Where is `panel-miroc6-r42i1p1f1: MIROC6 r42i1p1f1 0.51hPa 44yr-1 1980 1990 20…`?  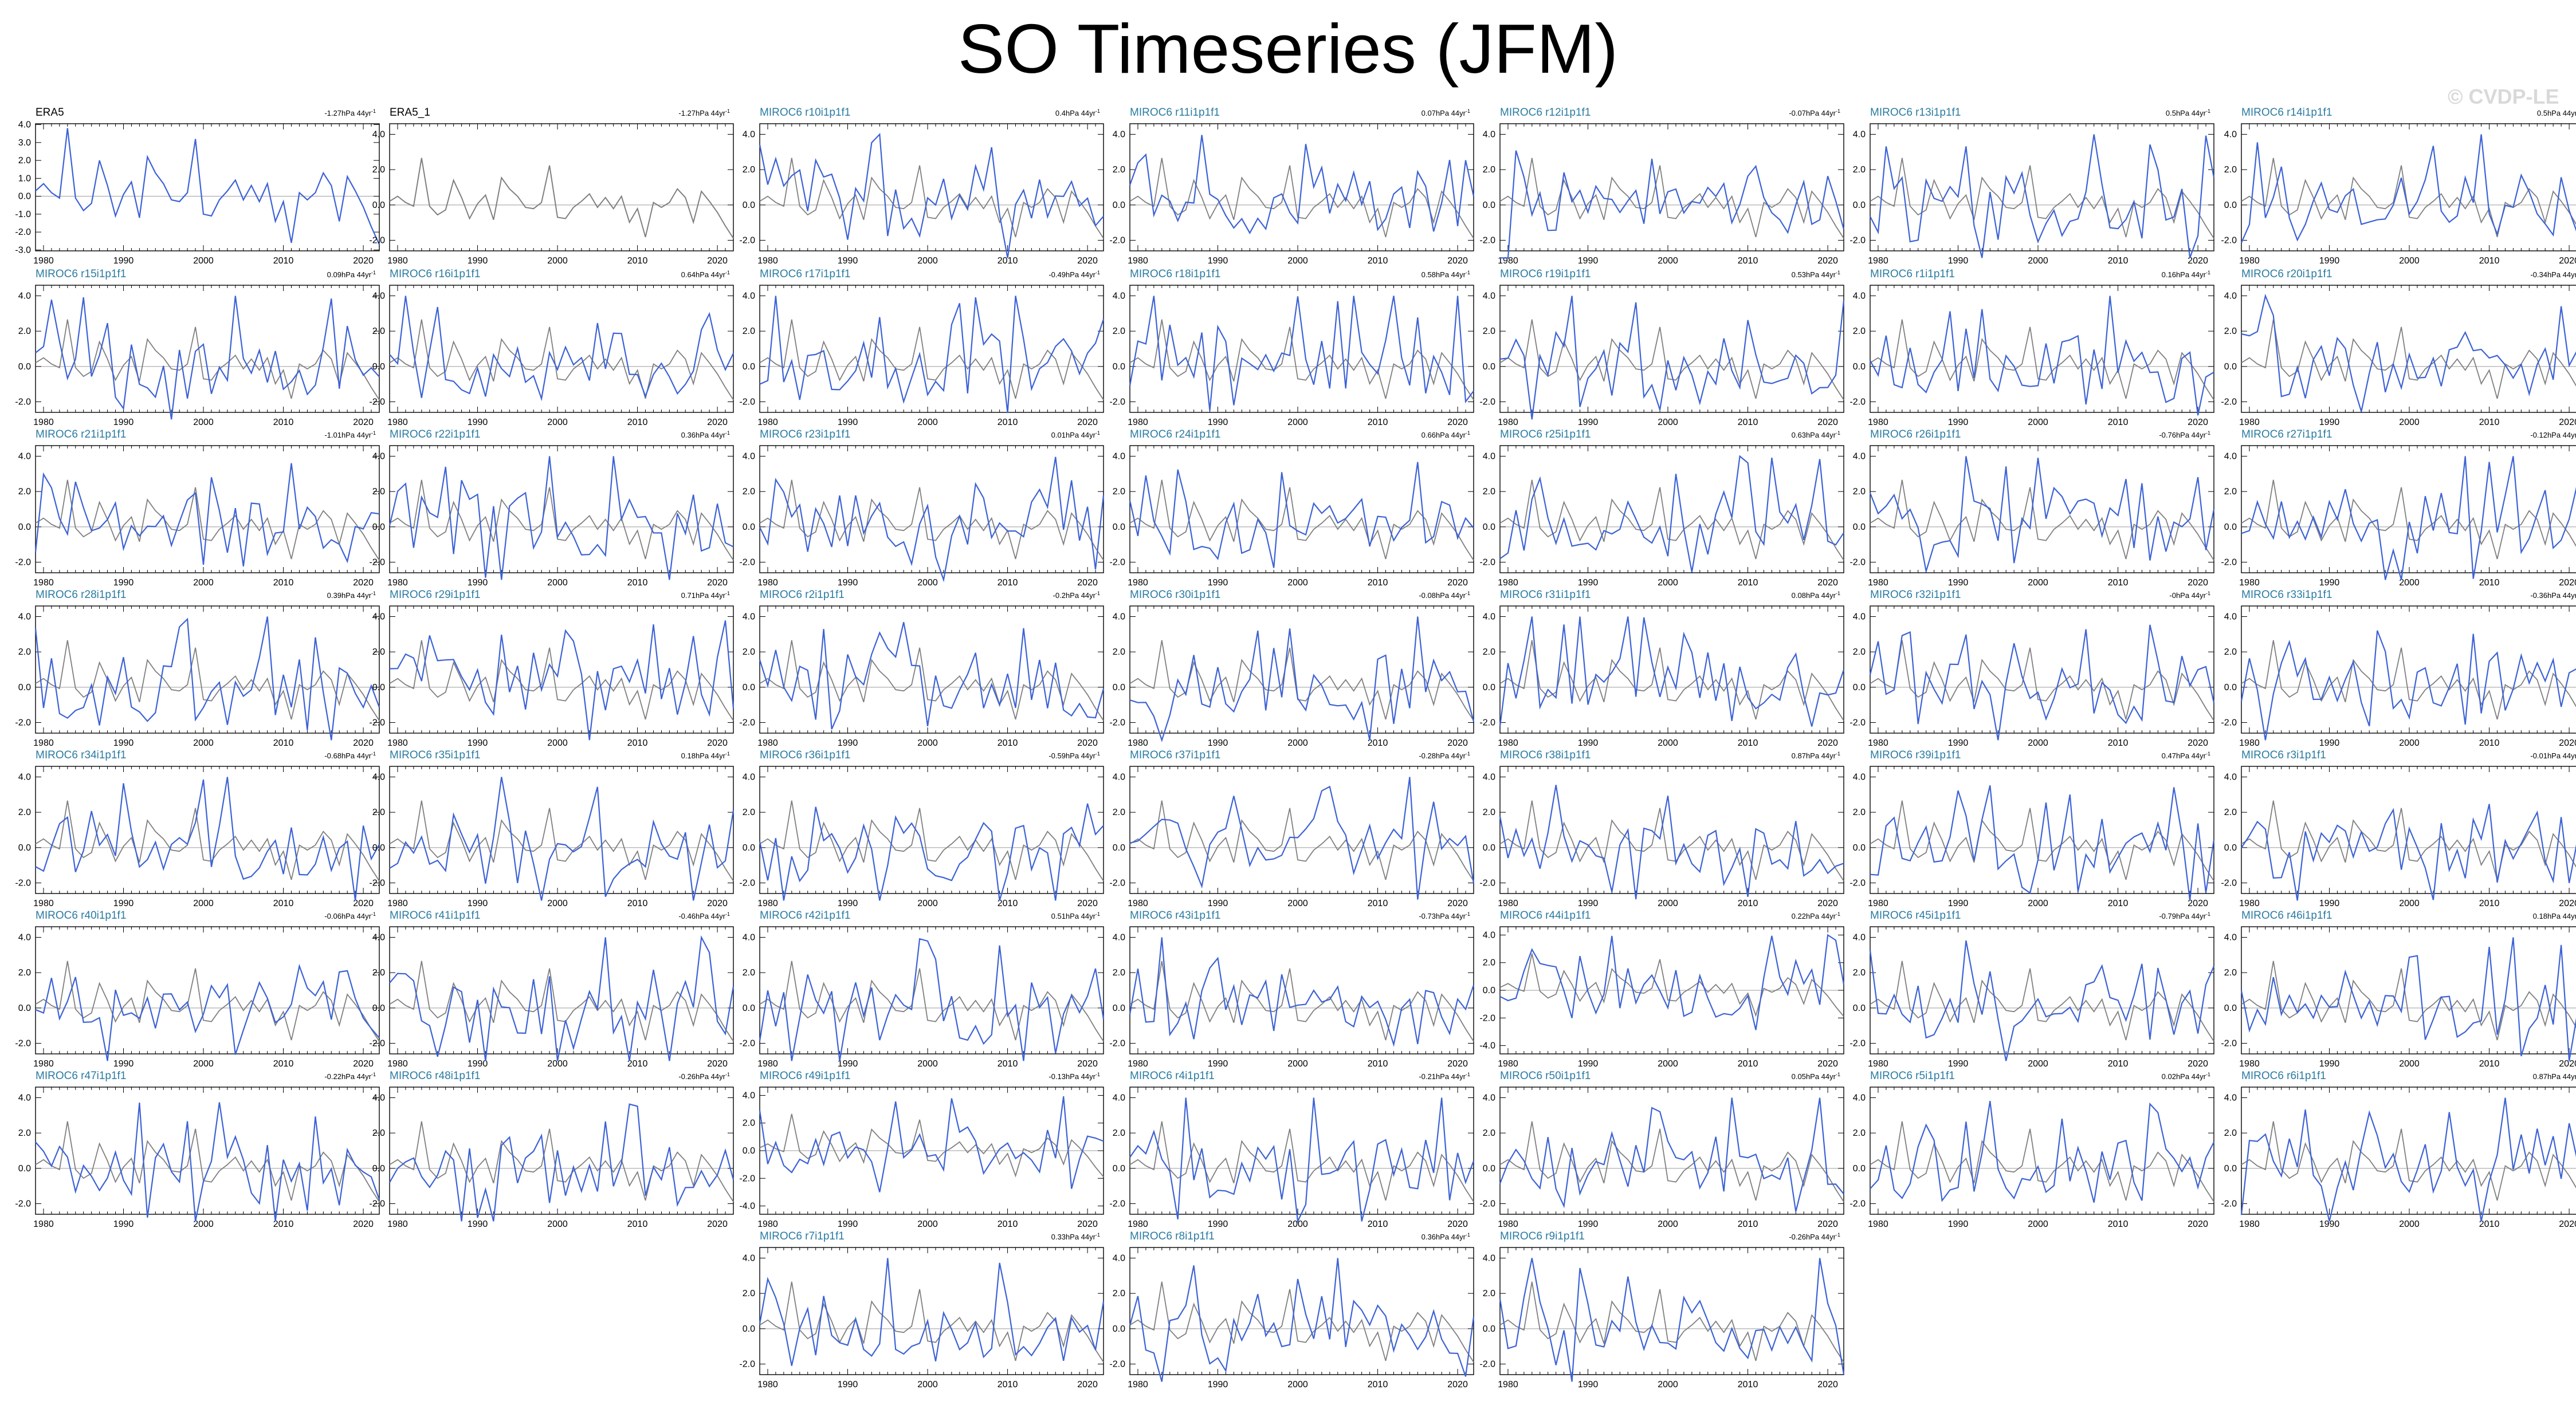
panel-miroc6-r42i1p1f1: MIROC6 r42i1p1f1 0.51hPa 44yr-1 1980 1990 20… is located at coordinates (922, 989).